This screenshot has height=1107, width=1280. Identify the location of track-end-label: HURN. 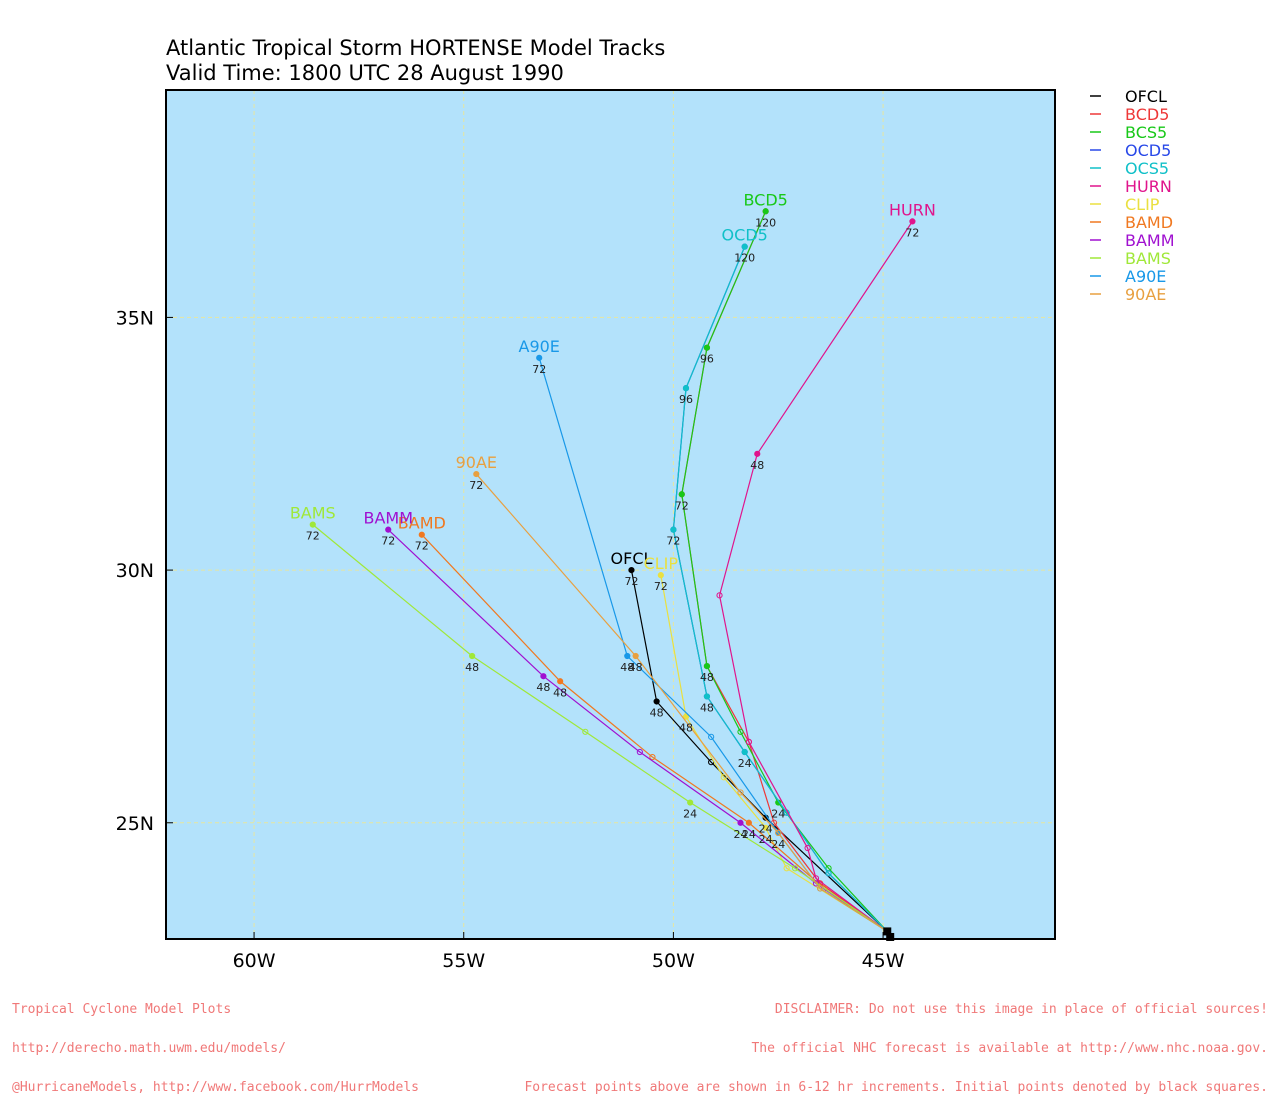
(912, 209).